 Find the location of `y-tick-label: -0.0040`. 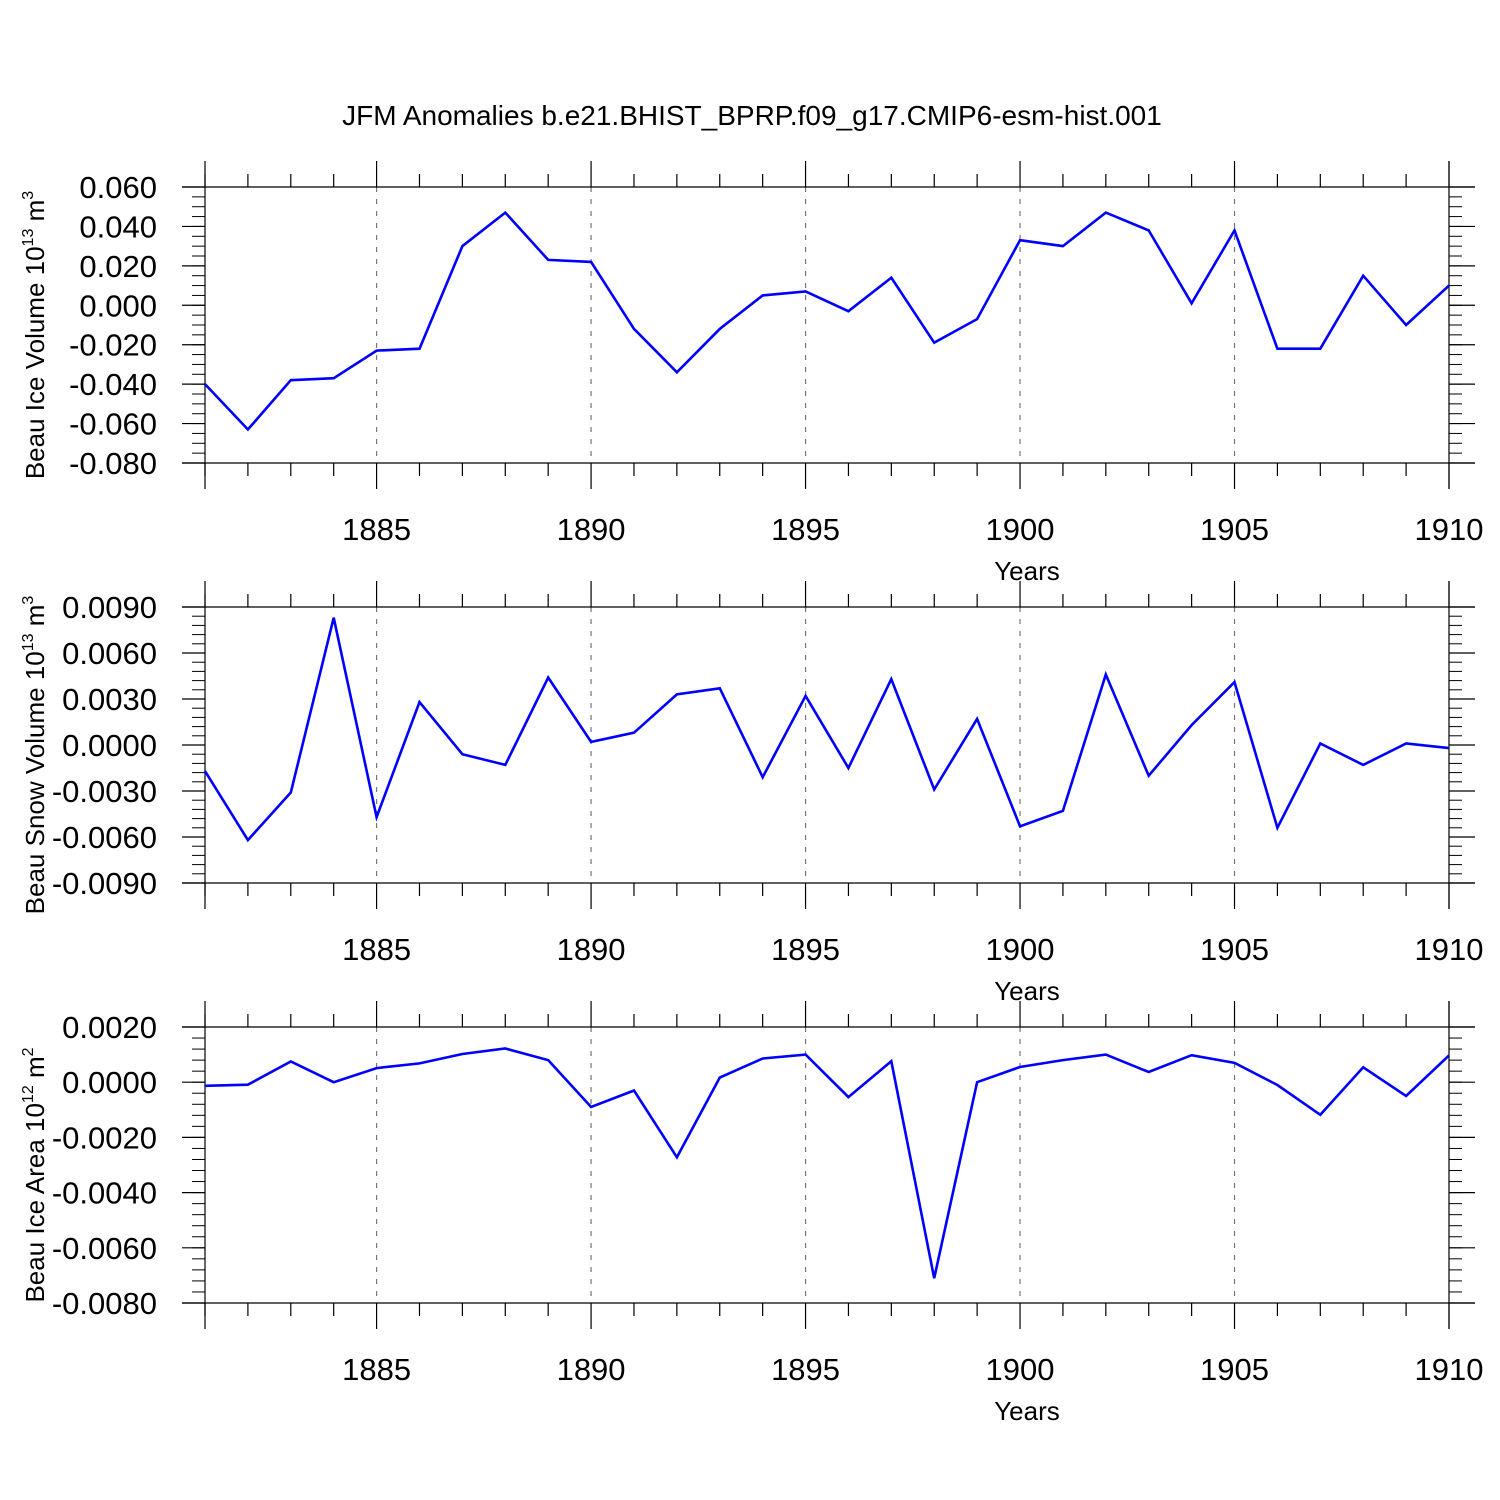

y-tick-label: -0.0040 is located at coordinates (104, 1193).